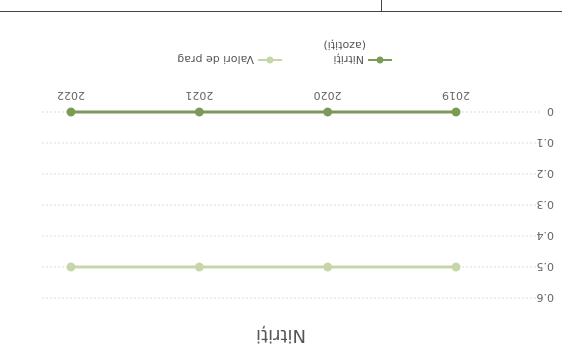  I want to click on y-tick-label: 0.6, so click(546, 297).